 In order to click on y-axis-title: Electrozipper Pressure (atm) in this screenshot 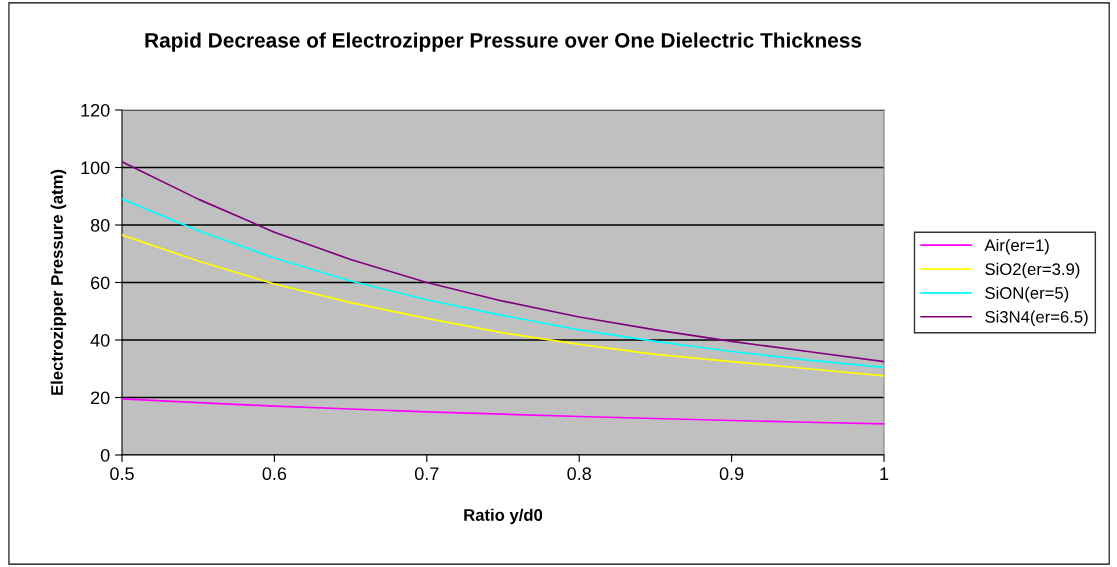, I will do `click(58, 282)`.